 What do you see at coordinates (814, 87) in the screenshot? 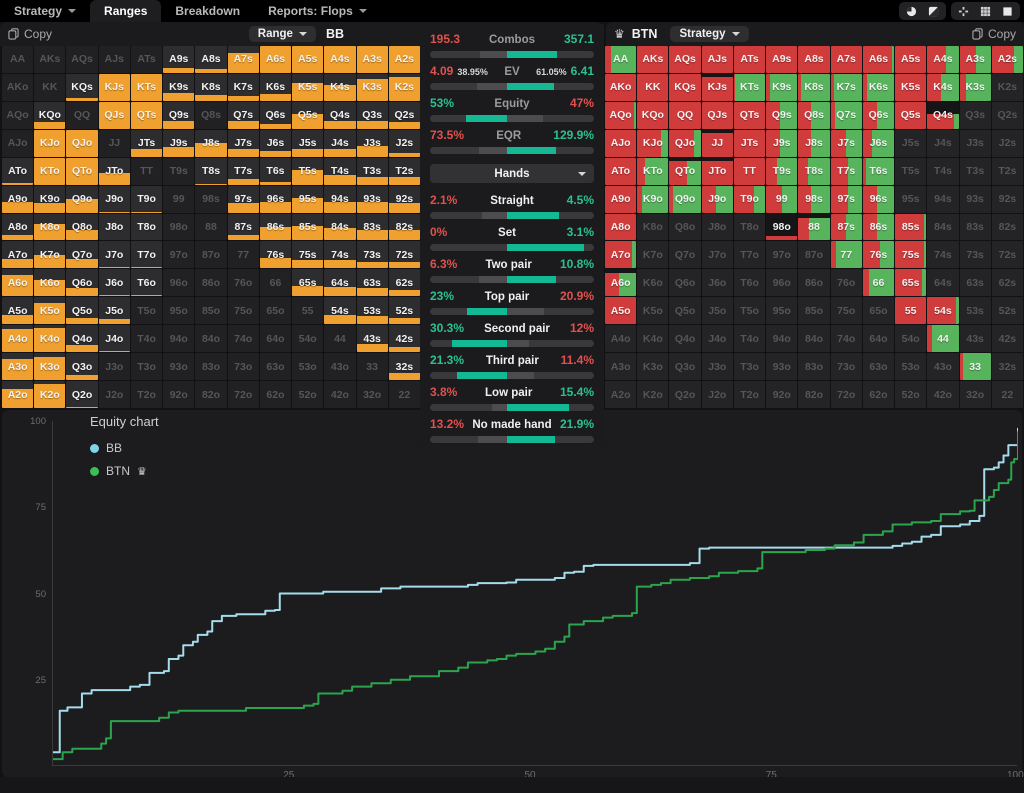
I see `hand-cell-btn-K8s: K8s` at bounding box center [814, 87].